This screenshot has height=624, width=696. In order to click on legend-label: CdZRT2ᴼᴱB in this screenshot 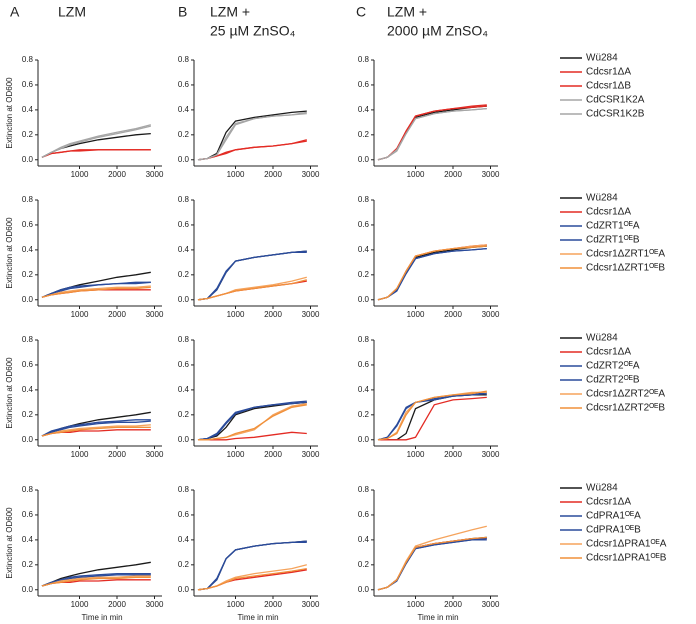, I will do `click(613, 380)`.